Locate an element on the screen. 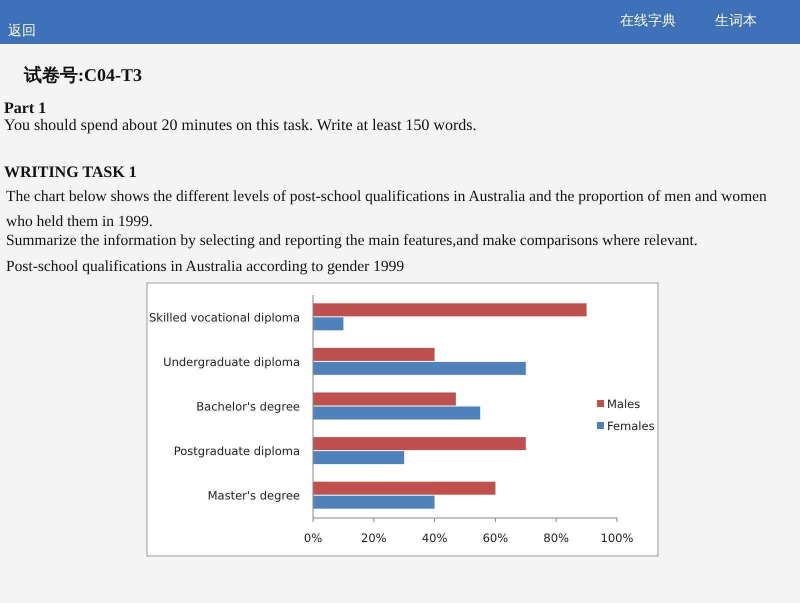 Image resolution: width=800 pixels, height=603 pixels. y-tick-label: Skilled vocational diploma is located at coordinates (224, 317).